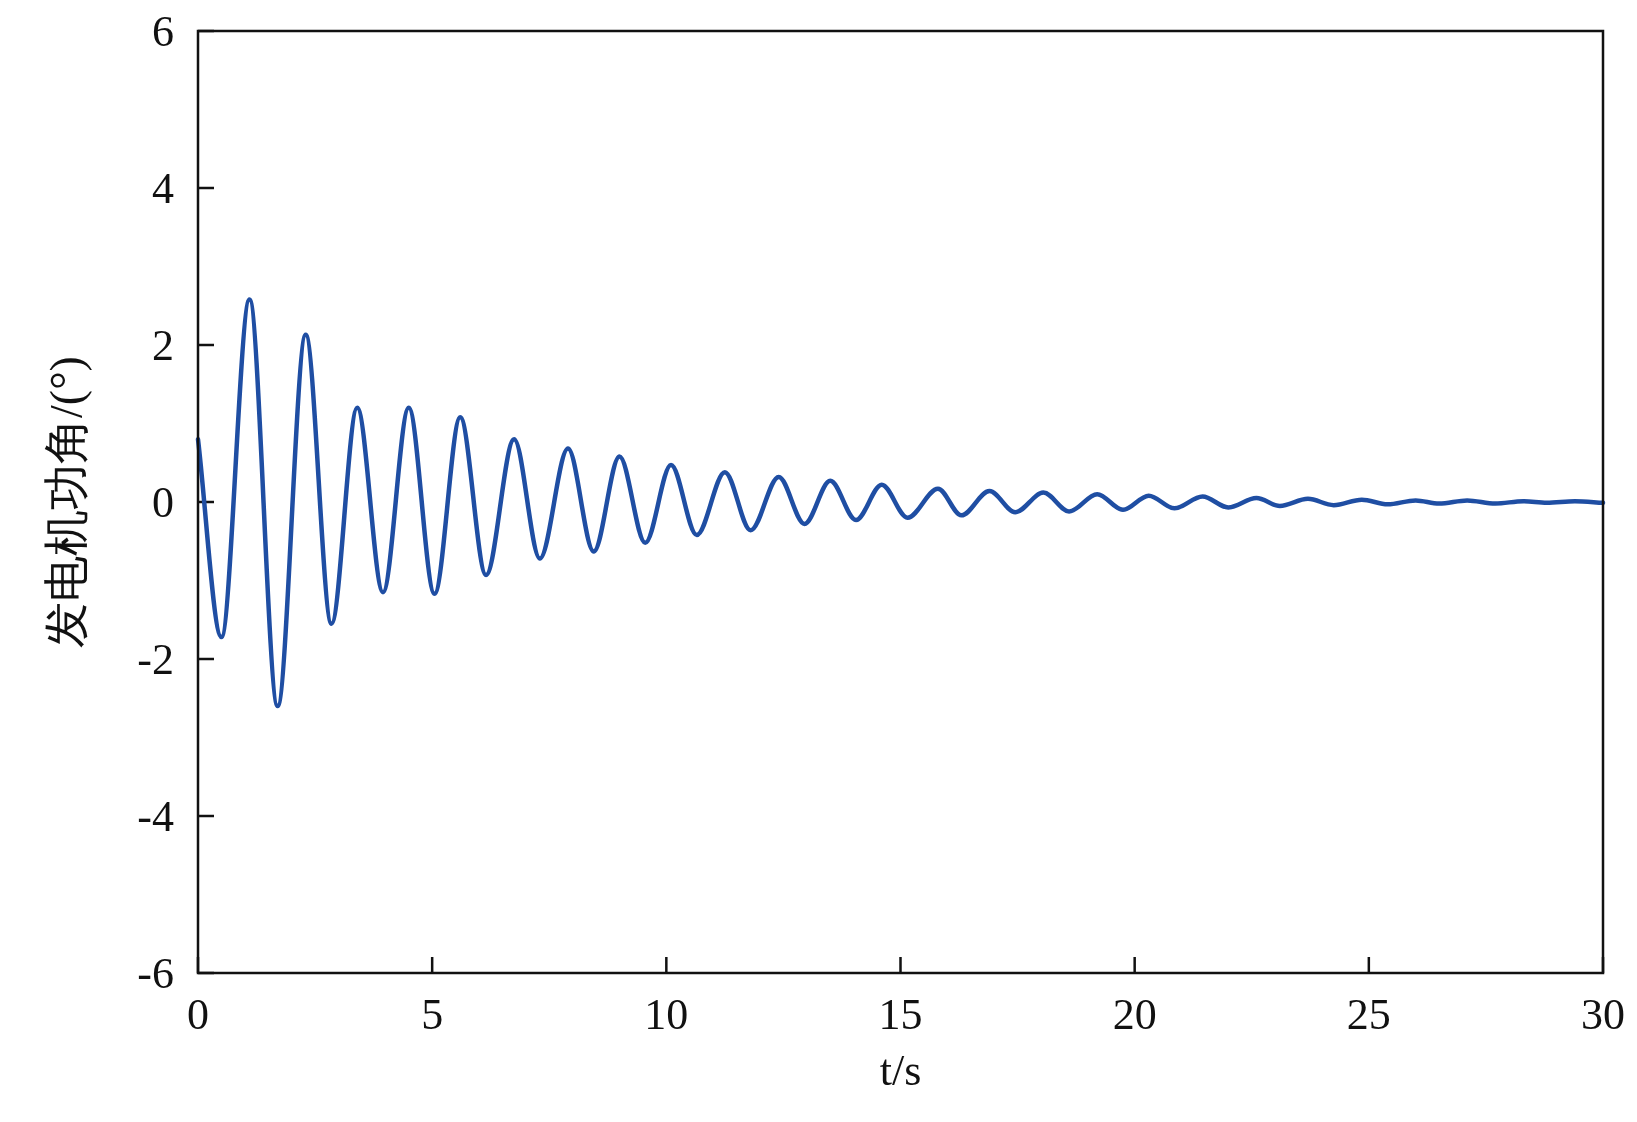 The height and width of the screenshot is (1122, 1637). What do you see at coordinates (163, 31) in the screenshot?
I see `y-tick-label: 6` at bounding box center [163, 31].